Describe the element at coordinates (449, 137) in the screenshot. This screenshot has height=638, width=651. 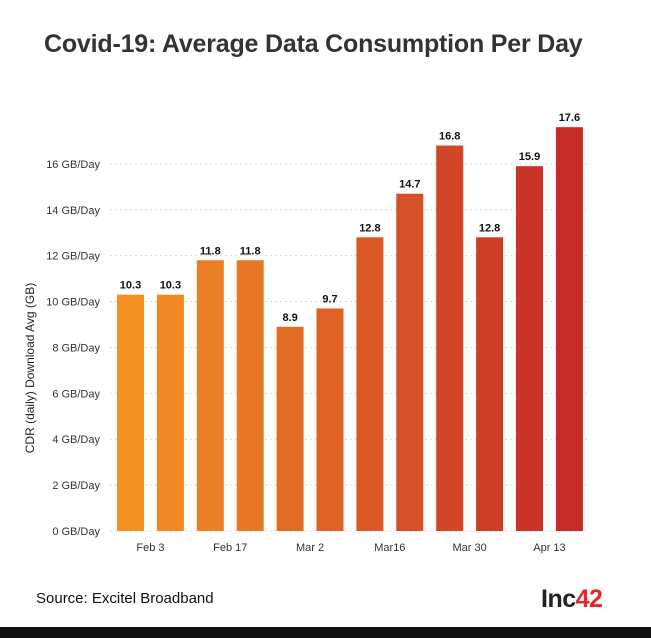
I see `data-label: 16.8` at that location.